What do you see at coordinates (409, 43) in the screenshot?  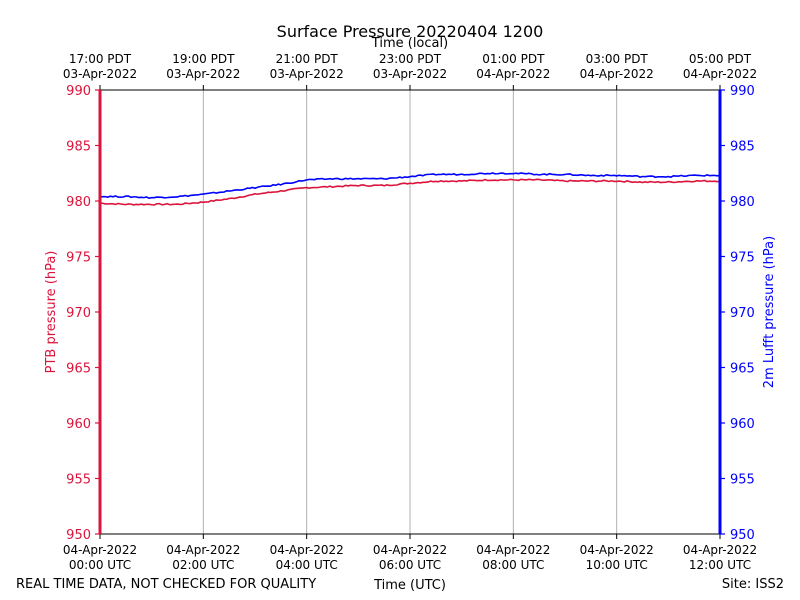 I see `top-axis-label: Time (local)` at bounding box center [409, 43].